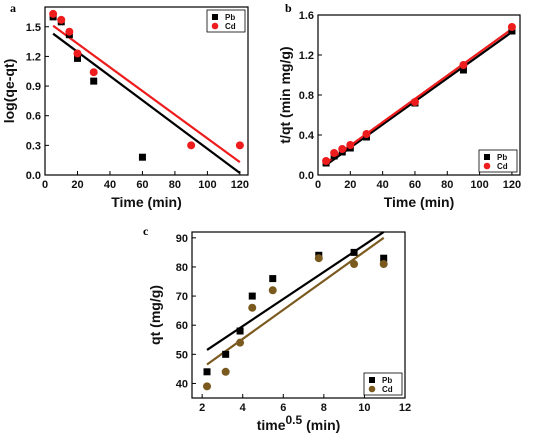  Describe the element at coordinates (321, 425) in the screenshot. I see `x-axis-title-unit: (min)` at that location.